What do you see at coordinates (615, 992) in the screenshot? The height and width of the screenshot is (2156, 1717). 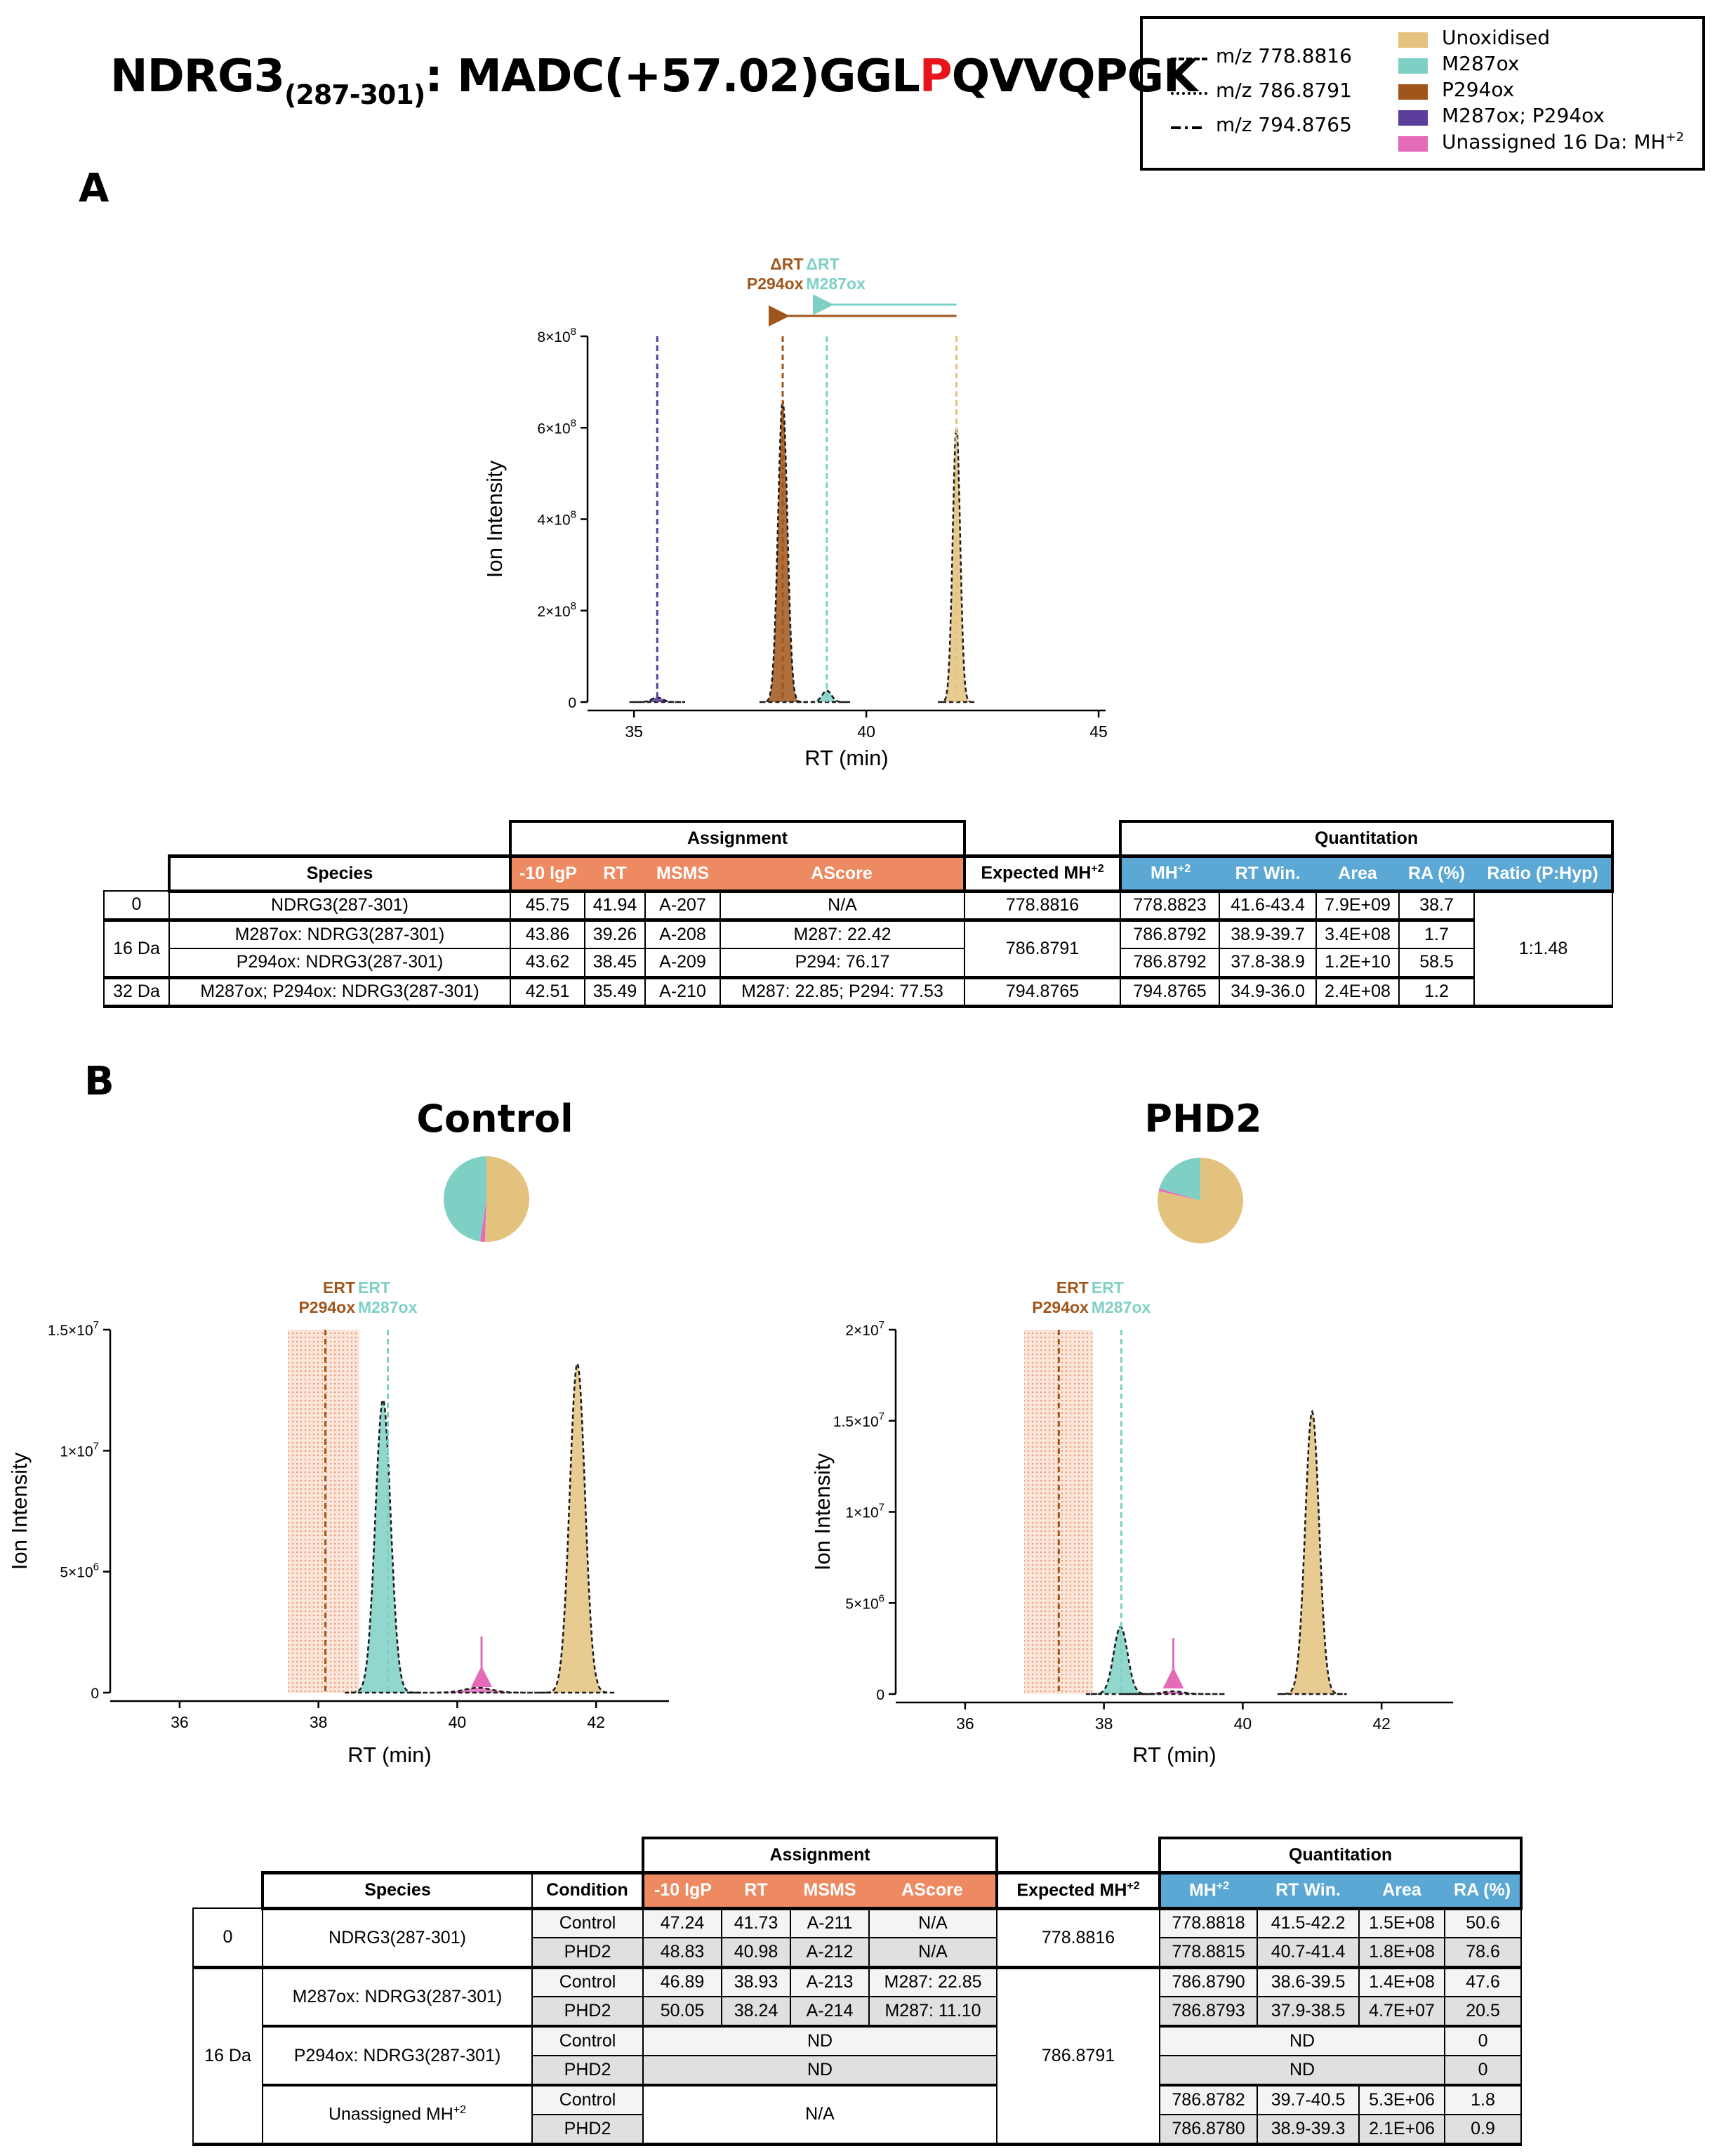 I see `rt: 35.49` at bounding box center [615, 992].